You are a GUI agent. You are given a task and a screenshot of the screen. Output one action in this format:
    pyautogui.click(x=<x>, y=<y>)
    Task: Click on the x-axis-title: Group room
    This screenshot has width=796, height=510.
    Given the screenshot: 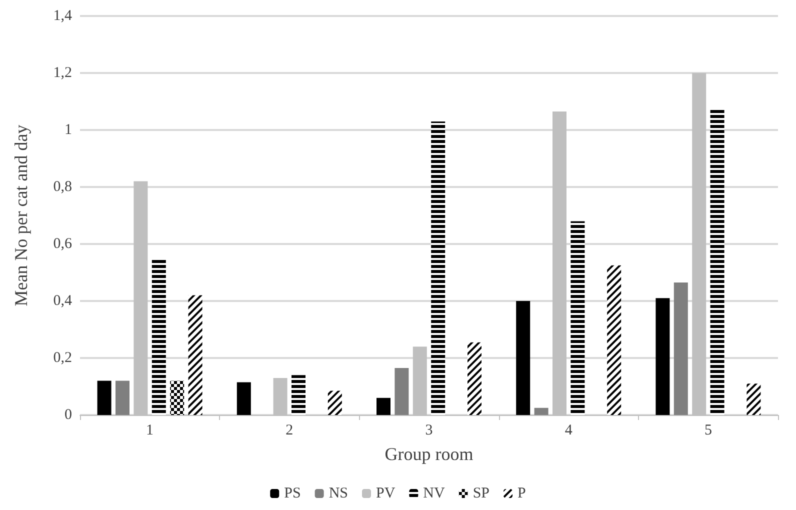 What is the action you would take?
    pyautogui.click(x=429, y=454)
    